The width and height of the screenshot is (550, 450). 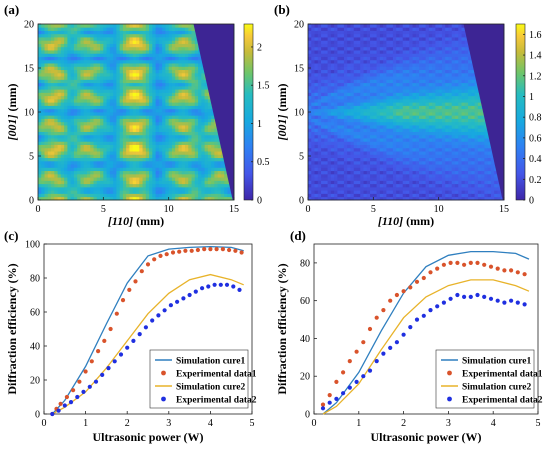 I want to click on legend-entry: Simulation cure2, so click(x=496, y=387).